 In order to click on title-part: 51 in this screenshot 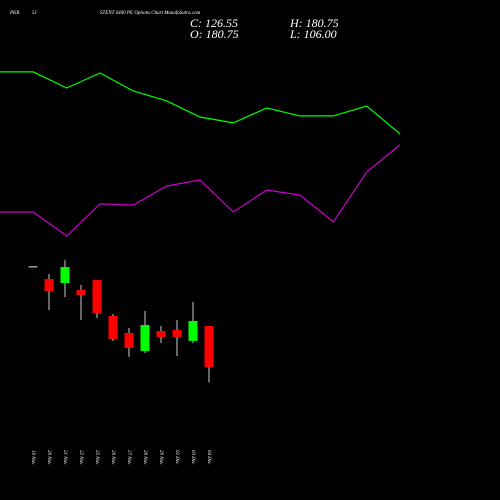, I will do `click(34, 13)`.